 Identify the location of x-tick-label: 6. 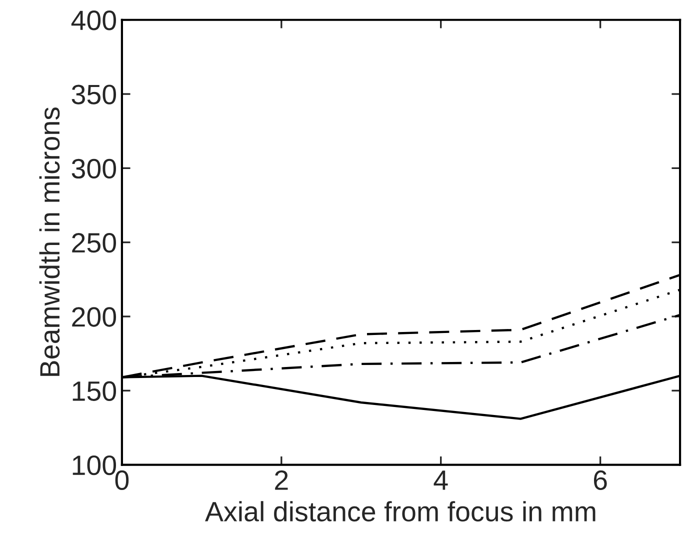
(600, 480).